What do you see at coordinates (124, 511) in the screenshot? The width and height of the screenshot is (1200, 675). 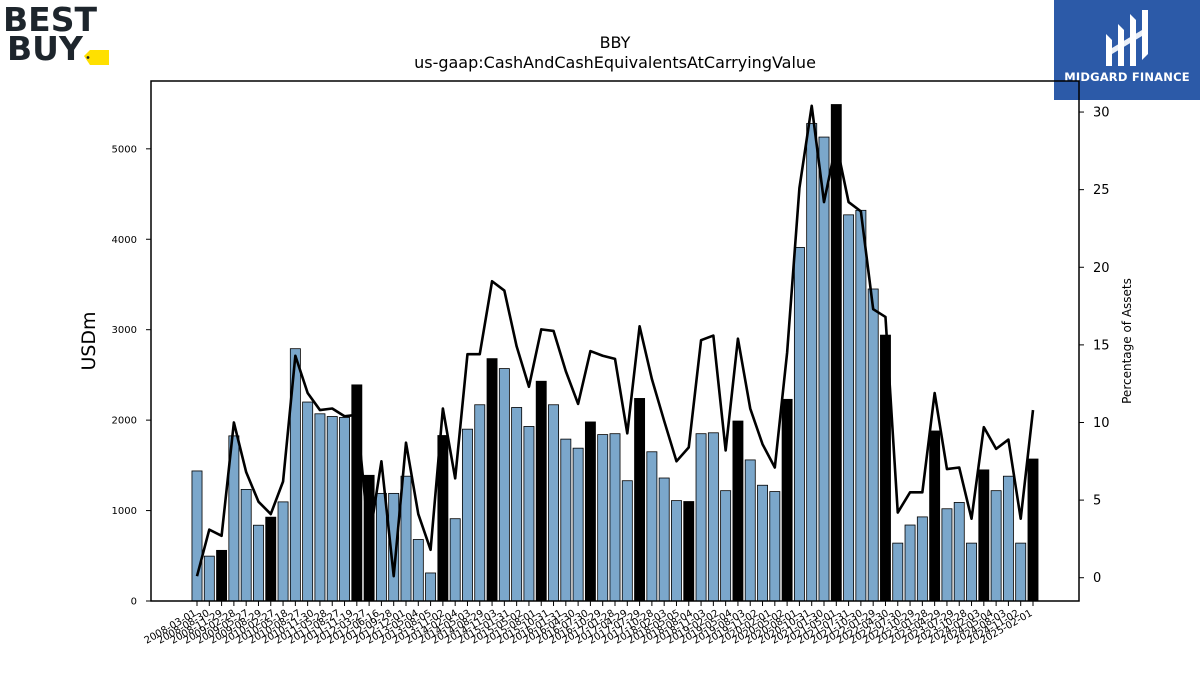 I see `y-tick-label: 1000` at bounding box center [124, 511].